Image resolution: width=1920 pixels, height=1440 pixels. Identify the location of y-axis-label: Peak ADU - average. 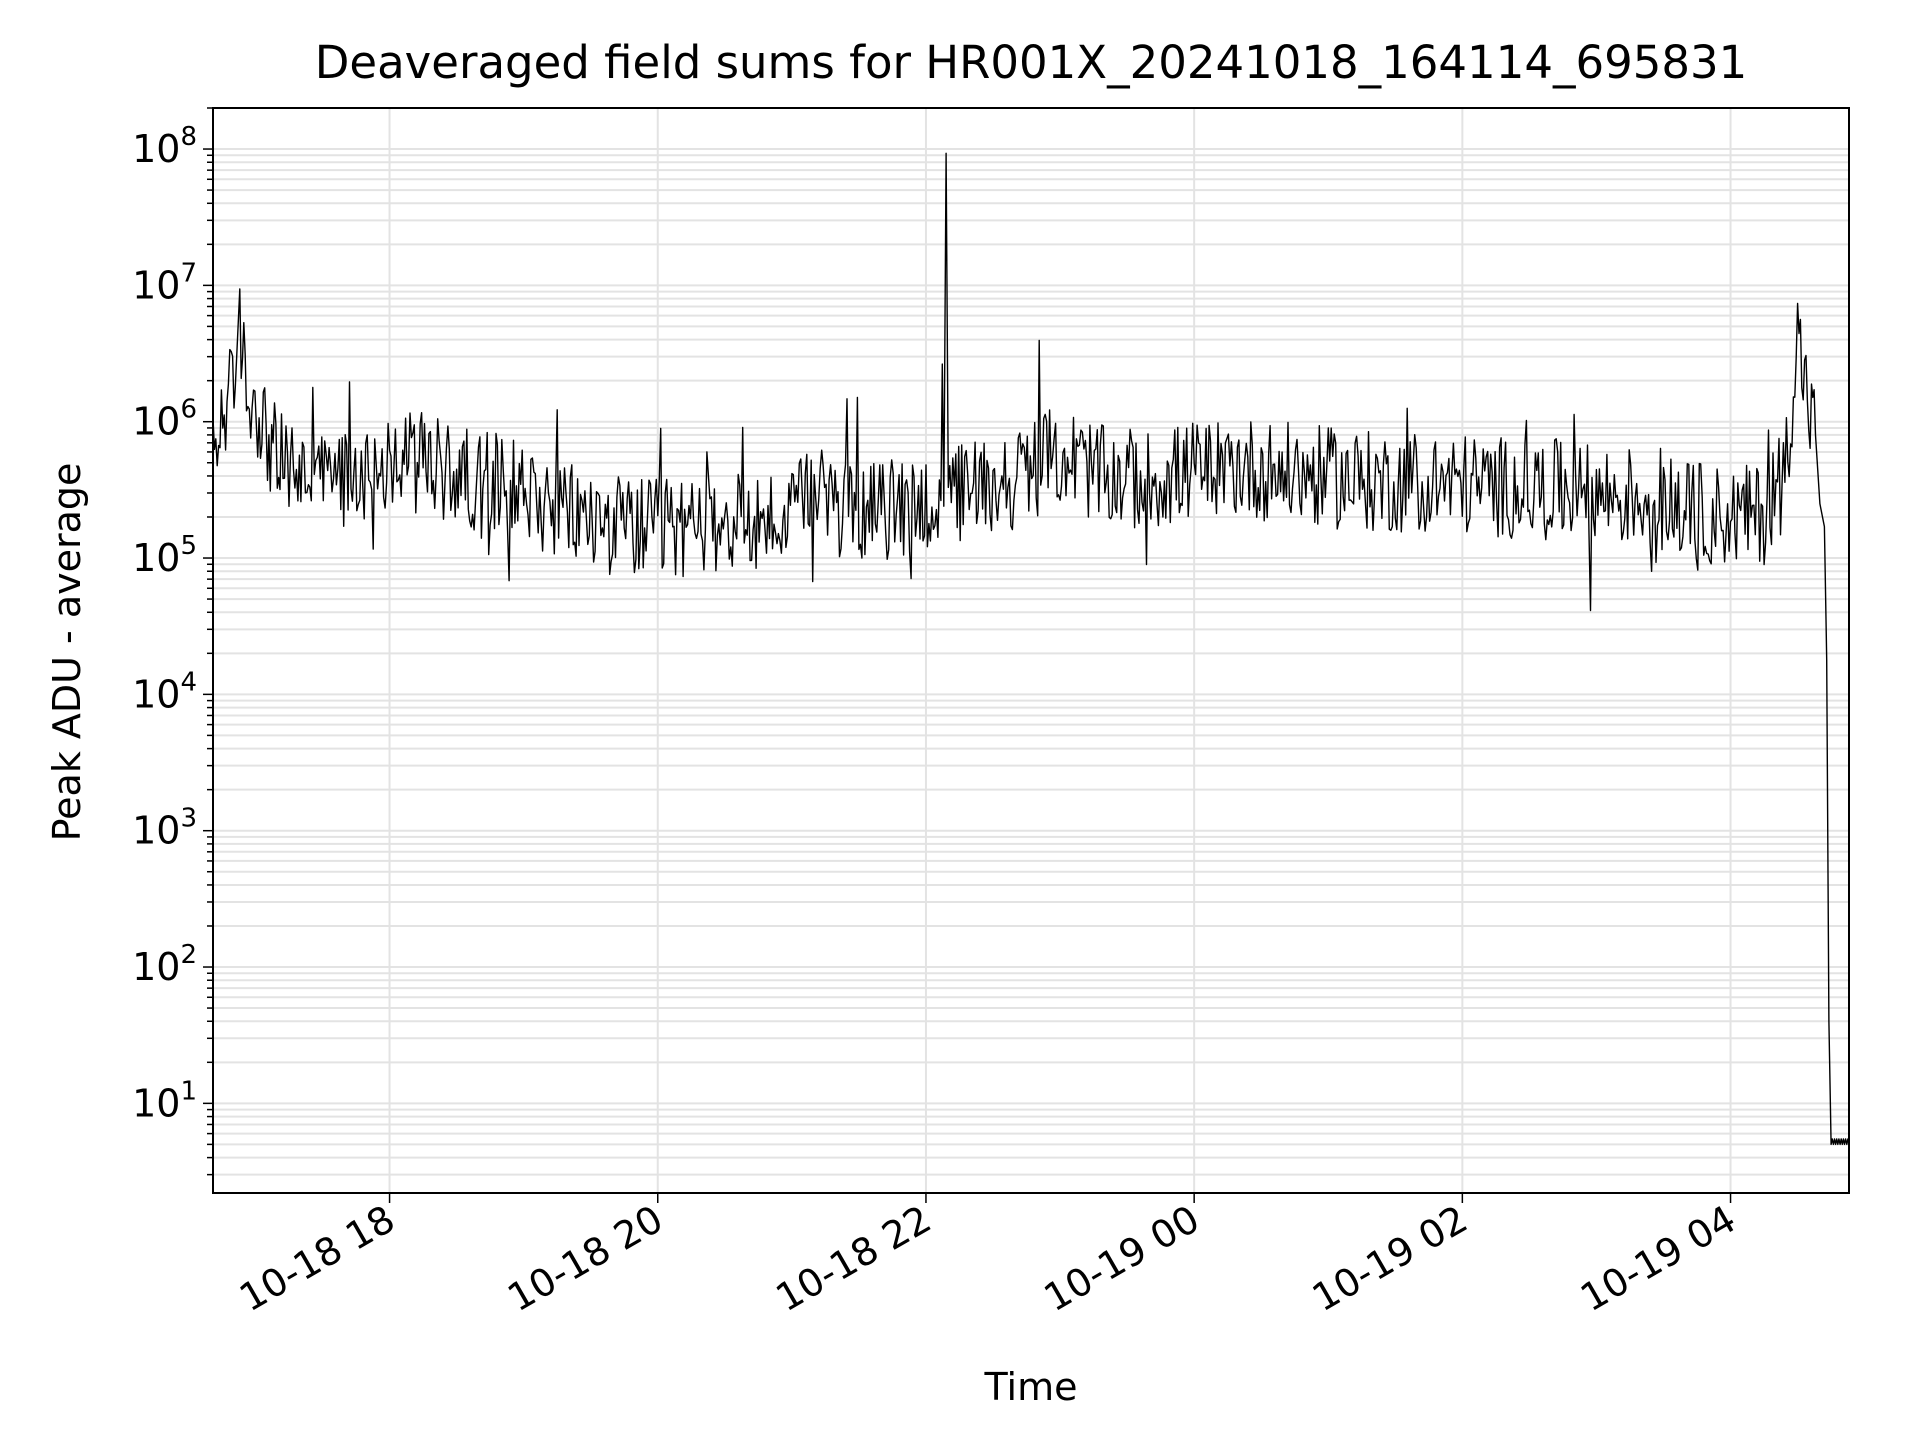
(67, 652).